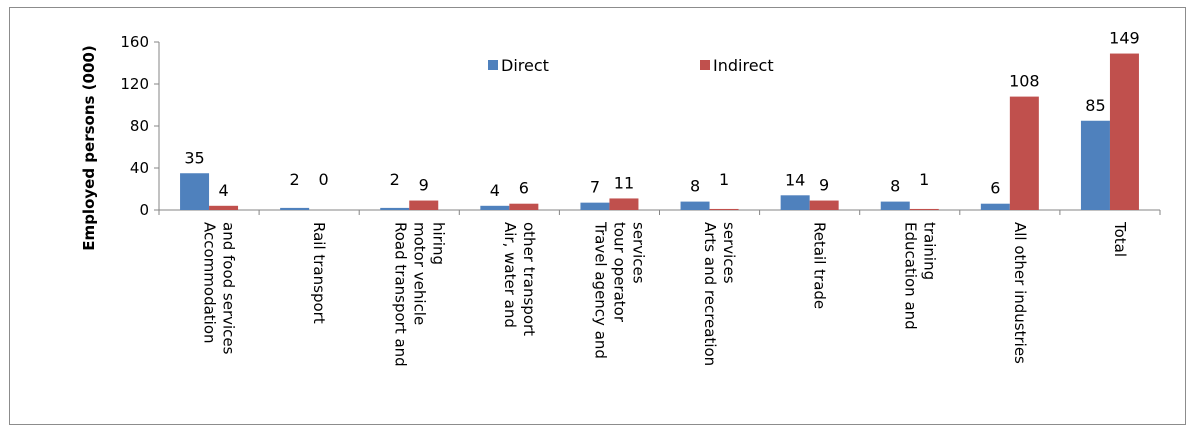  Describe the element at coordinates (1024, 81) in the screenshot. I see `data-label-indirect: 108` at that location.